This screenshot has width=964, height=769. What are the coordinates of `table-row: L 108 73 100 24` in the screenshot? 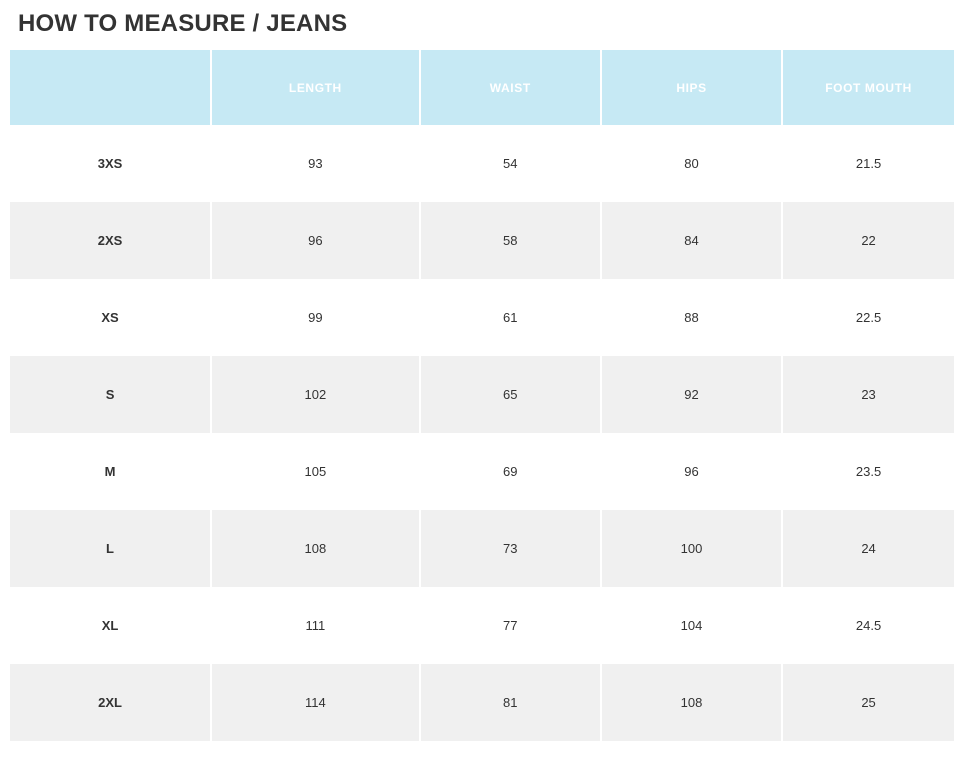 It's located at (482, 548).